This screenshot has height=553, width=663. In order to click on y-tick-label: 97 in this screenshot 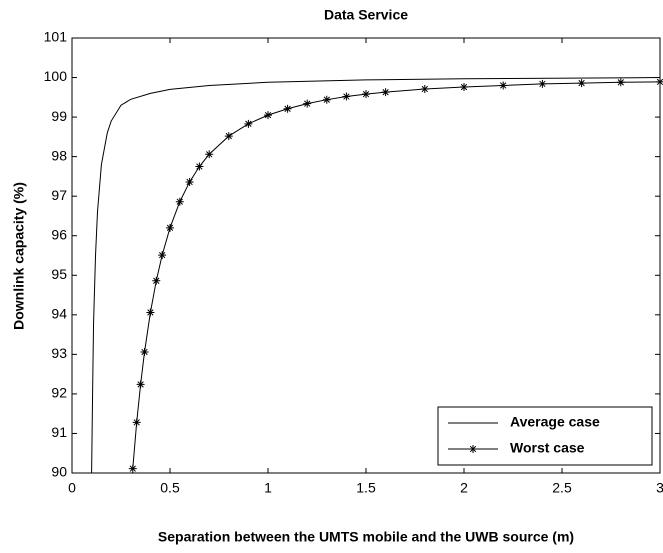, I will do `click(59, 195)`.